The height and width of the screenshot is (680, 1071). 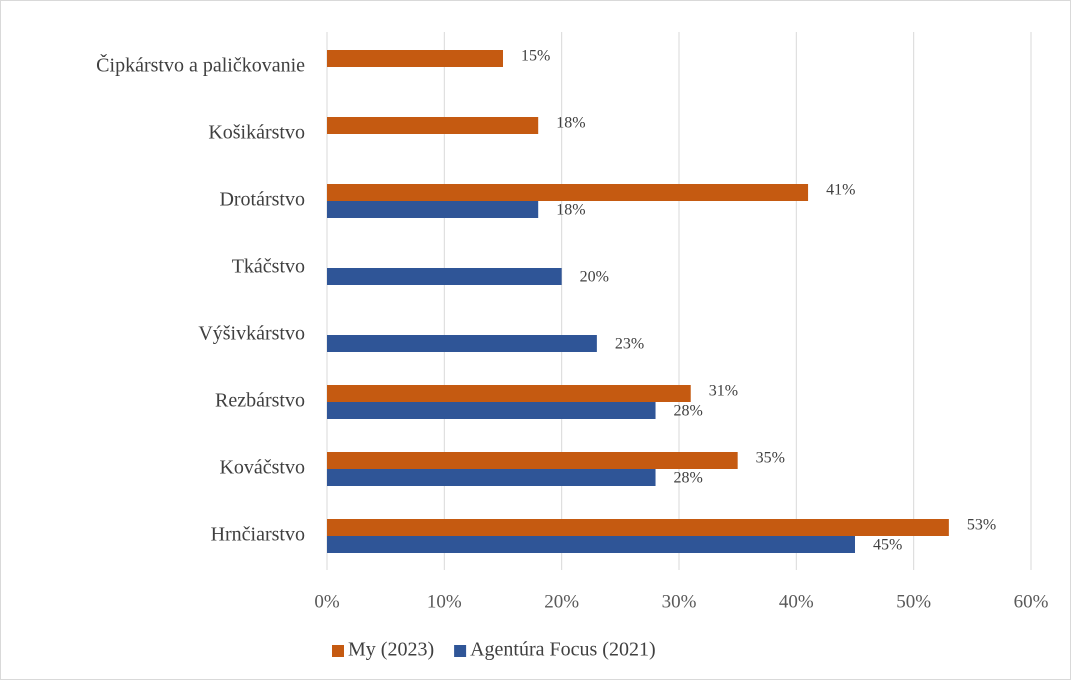 I want to click on value-label: 53%, so click(x=981, y=525).